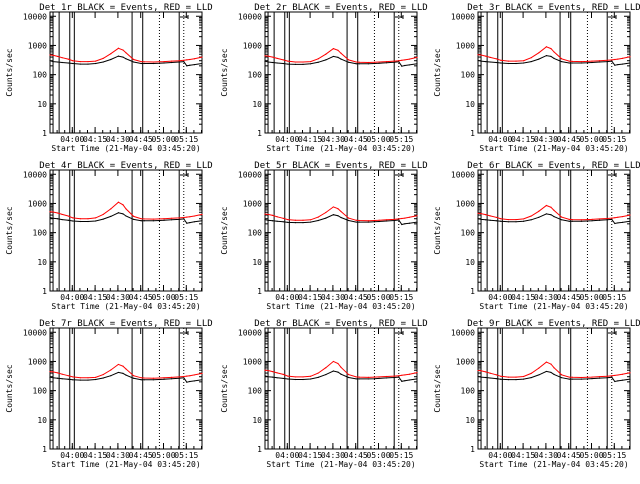 The width and height of the screenshot is (640, 484). Describe the element at coordinates (125, 324) in the screenshot. I see `panel-title: Det 7r BLACK = Events, RED = LLD` at that location.